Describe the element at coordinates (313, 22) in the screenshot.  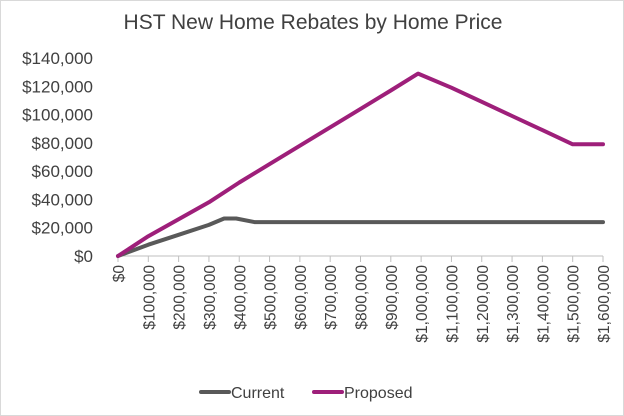
I see `chart-title: HST New Home Rebates by Home Price` at that location.